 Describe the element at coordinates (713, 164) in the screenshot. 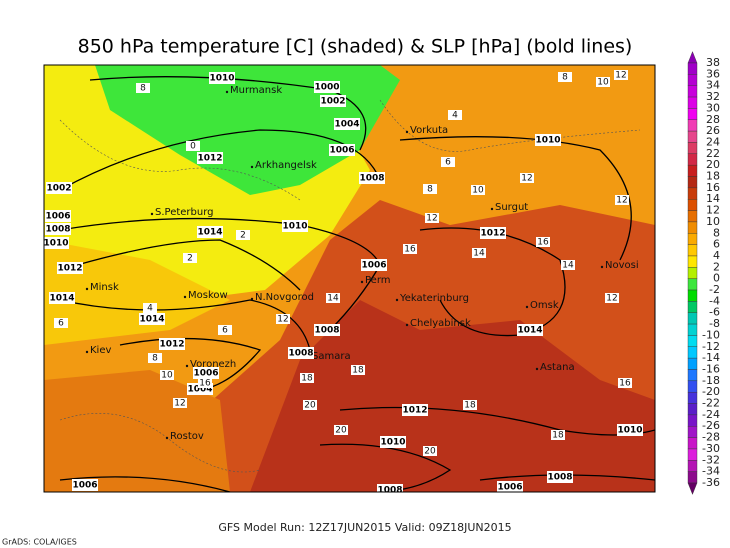

I see `colorbar-label: 20` at that location.